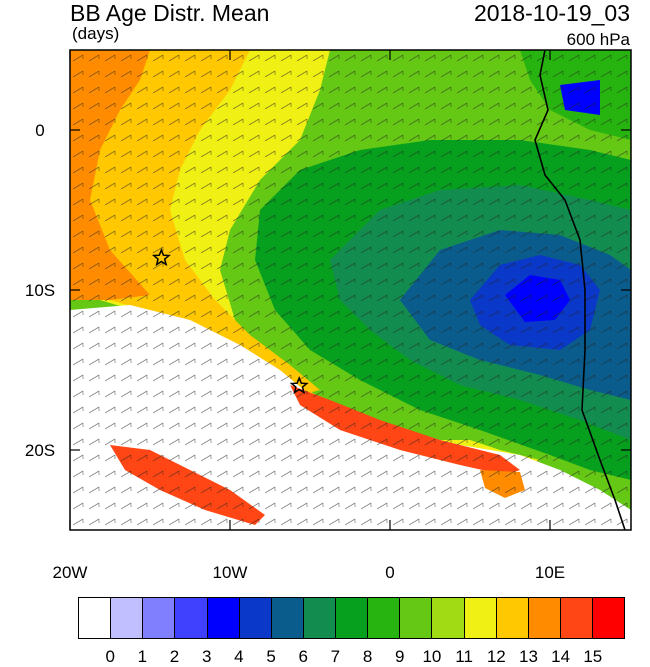  I want to click on pressure-level-label: 600 hPa, so click(598, 39).